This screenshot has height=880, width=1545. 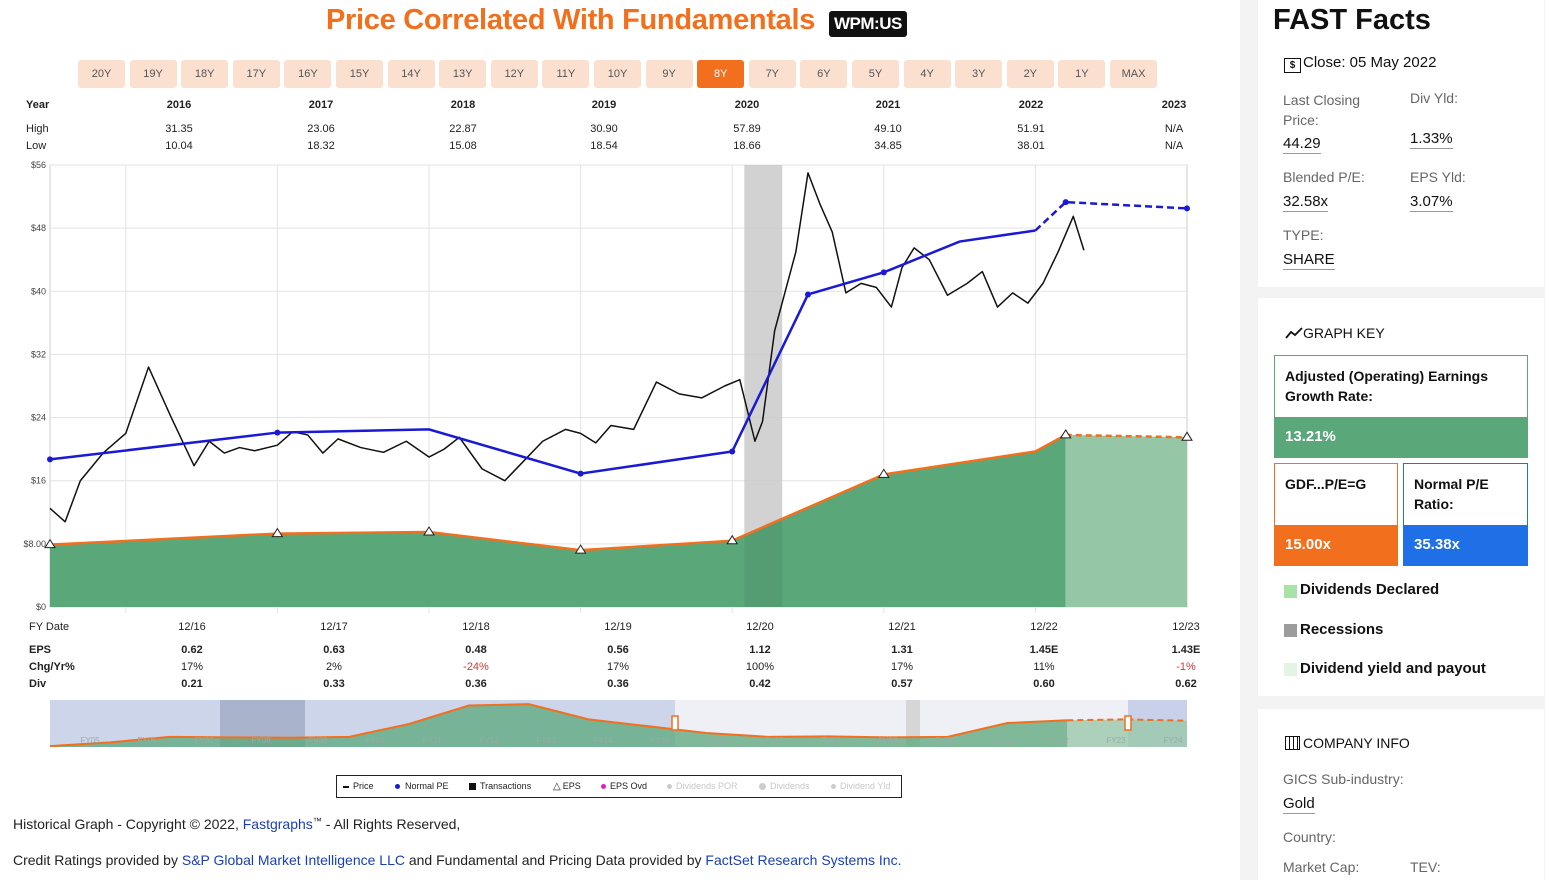 I want to click on period-button-6y: 6Y, so click(x=824, y=74).